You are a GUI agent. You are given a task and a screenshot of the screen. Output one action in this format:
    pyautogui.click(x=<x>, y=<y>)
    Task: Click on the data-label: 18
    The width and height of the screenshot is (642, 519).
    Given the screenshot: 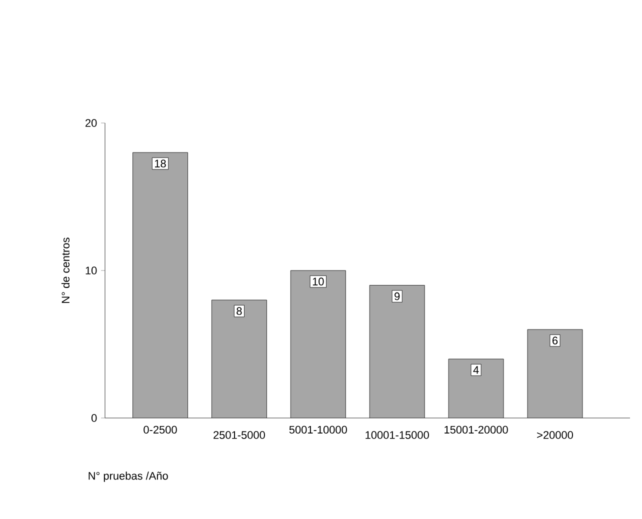 What is the action you would take?
    pyautogui.click(x=160, y=164)
    